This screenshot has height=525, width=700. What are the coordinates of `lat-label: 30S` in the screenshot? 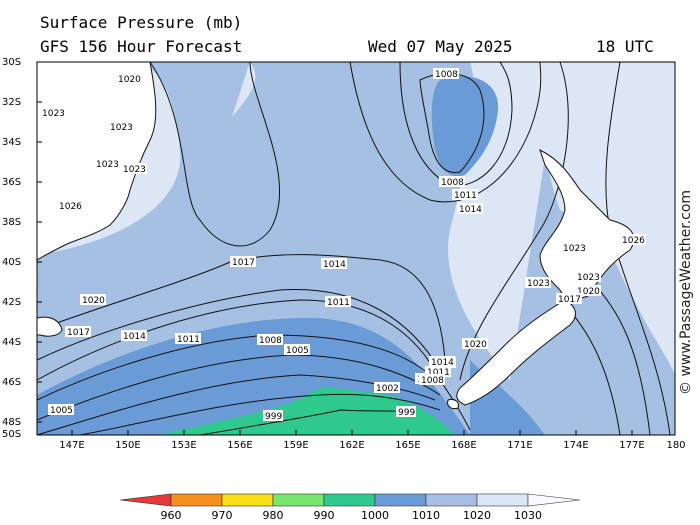 It's located at (12, 62).